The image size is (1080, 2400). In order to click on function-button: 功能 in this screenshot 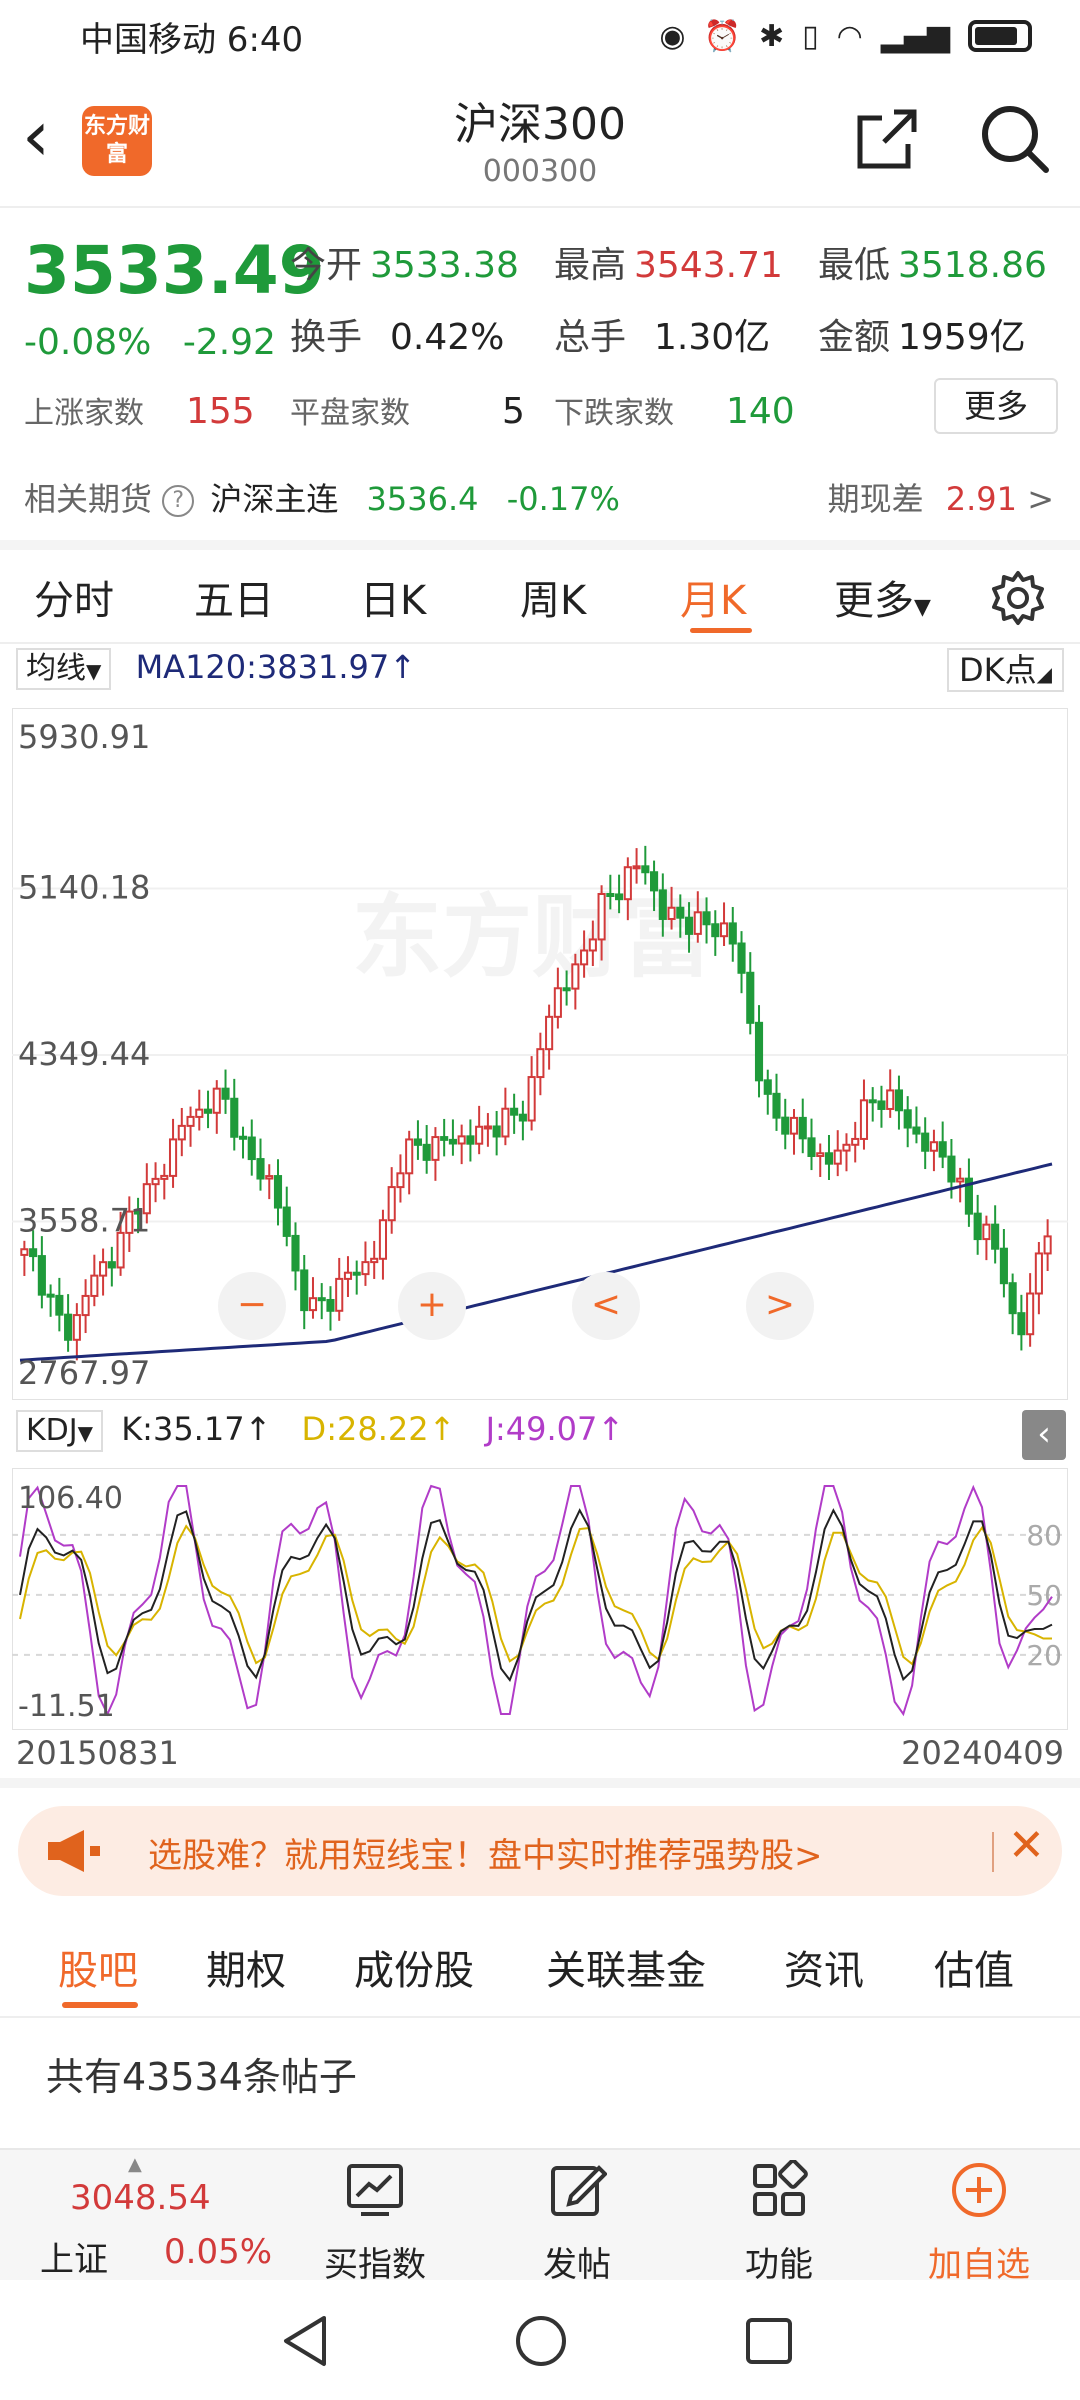, I will do `click(779, 2222)`.